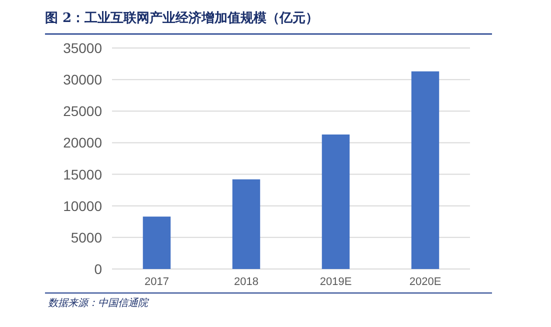 The height and width of the screenshot is (327, 551). What do you see at coordinates (82, 80) in the screenshot?
I see `y-tick-label: 30000` at bounding box center [82, 80].